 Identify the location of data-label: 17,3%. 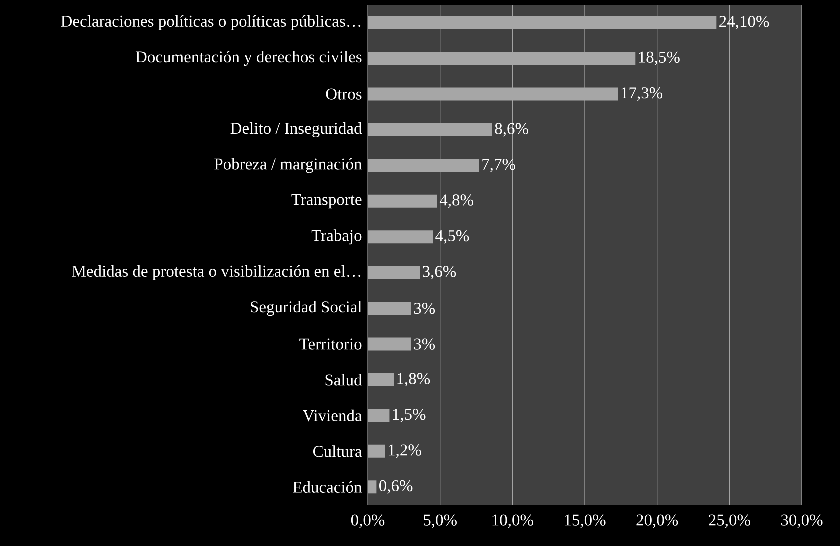
(642, 95).